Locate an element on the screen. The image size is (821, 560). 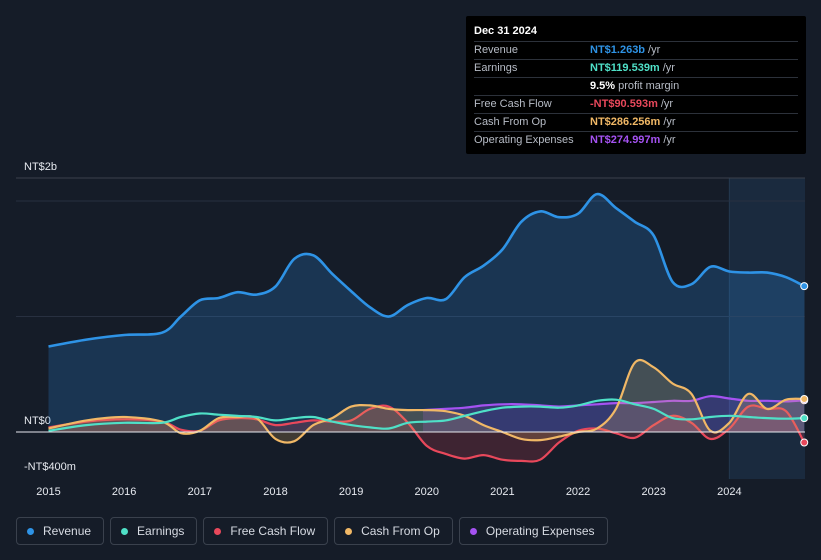
x-tick-label: 2022 is located at coordinates (578, 492).